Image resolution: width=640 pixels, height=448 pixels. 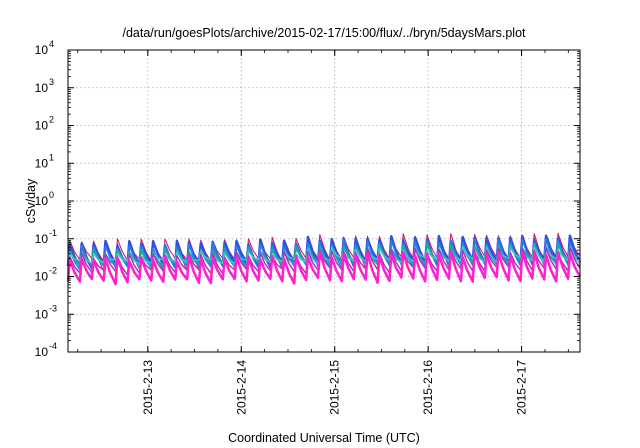 What do you see at coordinates (51, 44) in the screenshot?
I see `y-tick-exponent: 4` at bounding box center [51, 44].